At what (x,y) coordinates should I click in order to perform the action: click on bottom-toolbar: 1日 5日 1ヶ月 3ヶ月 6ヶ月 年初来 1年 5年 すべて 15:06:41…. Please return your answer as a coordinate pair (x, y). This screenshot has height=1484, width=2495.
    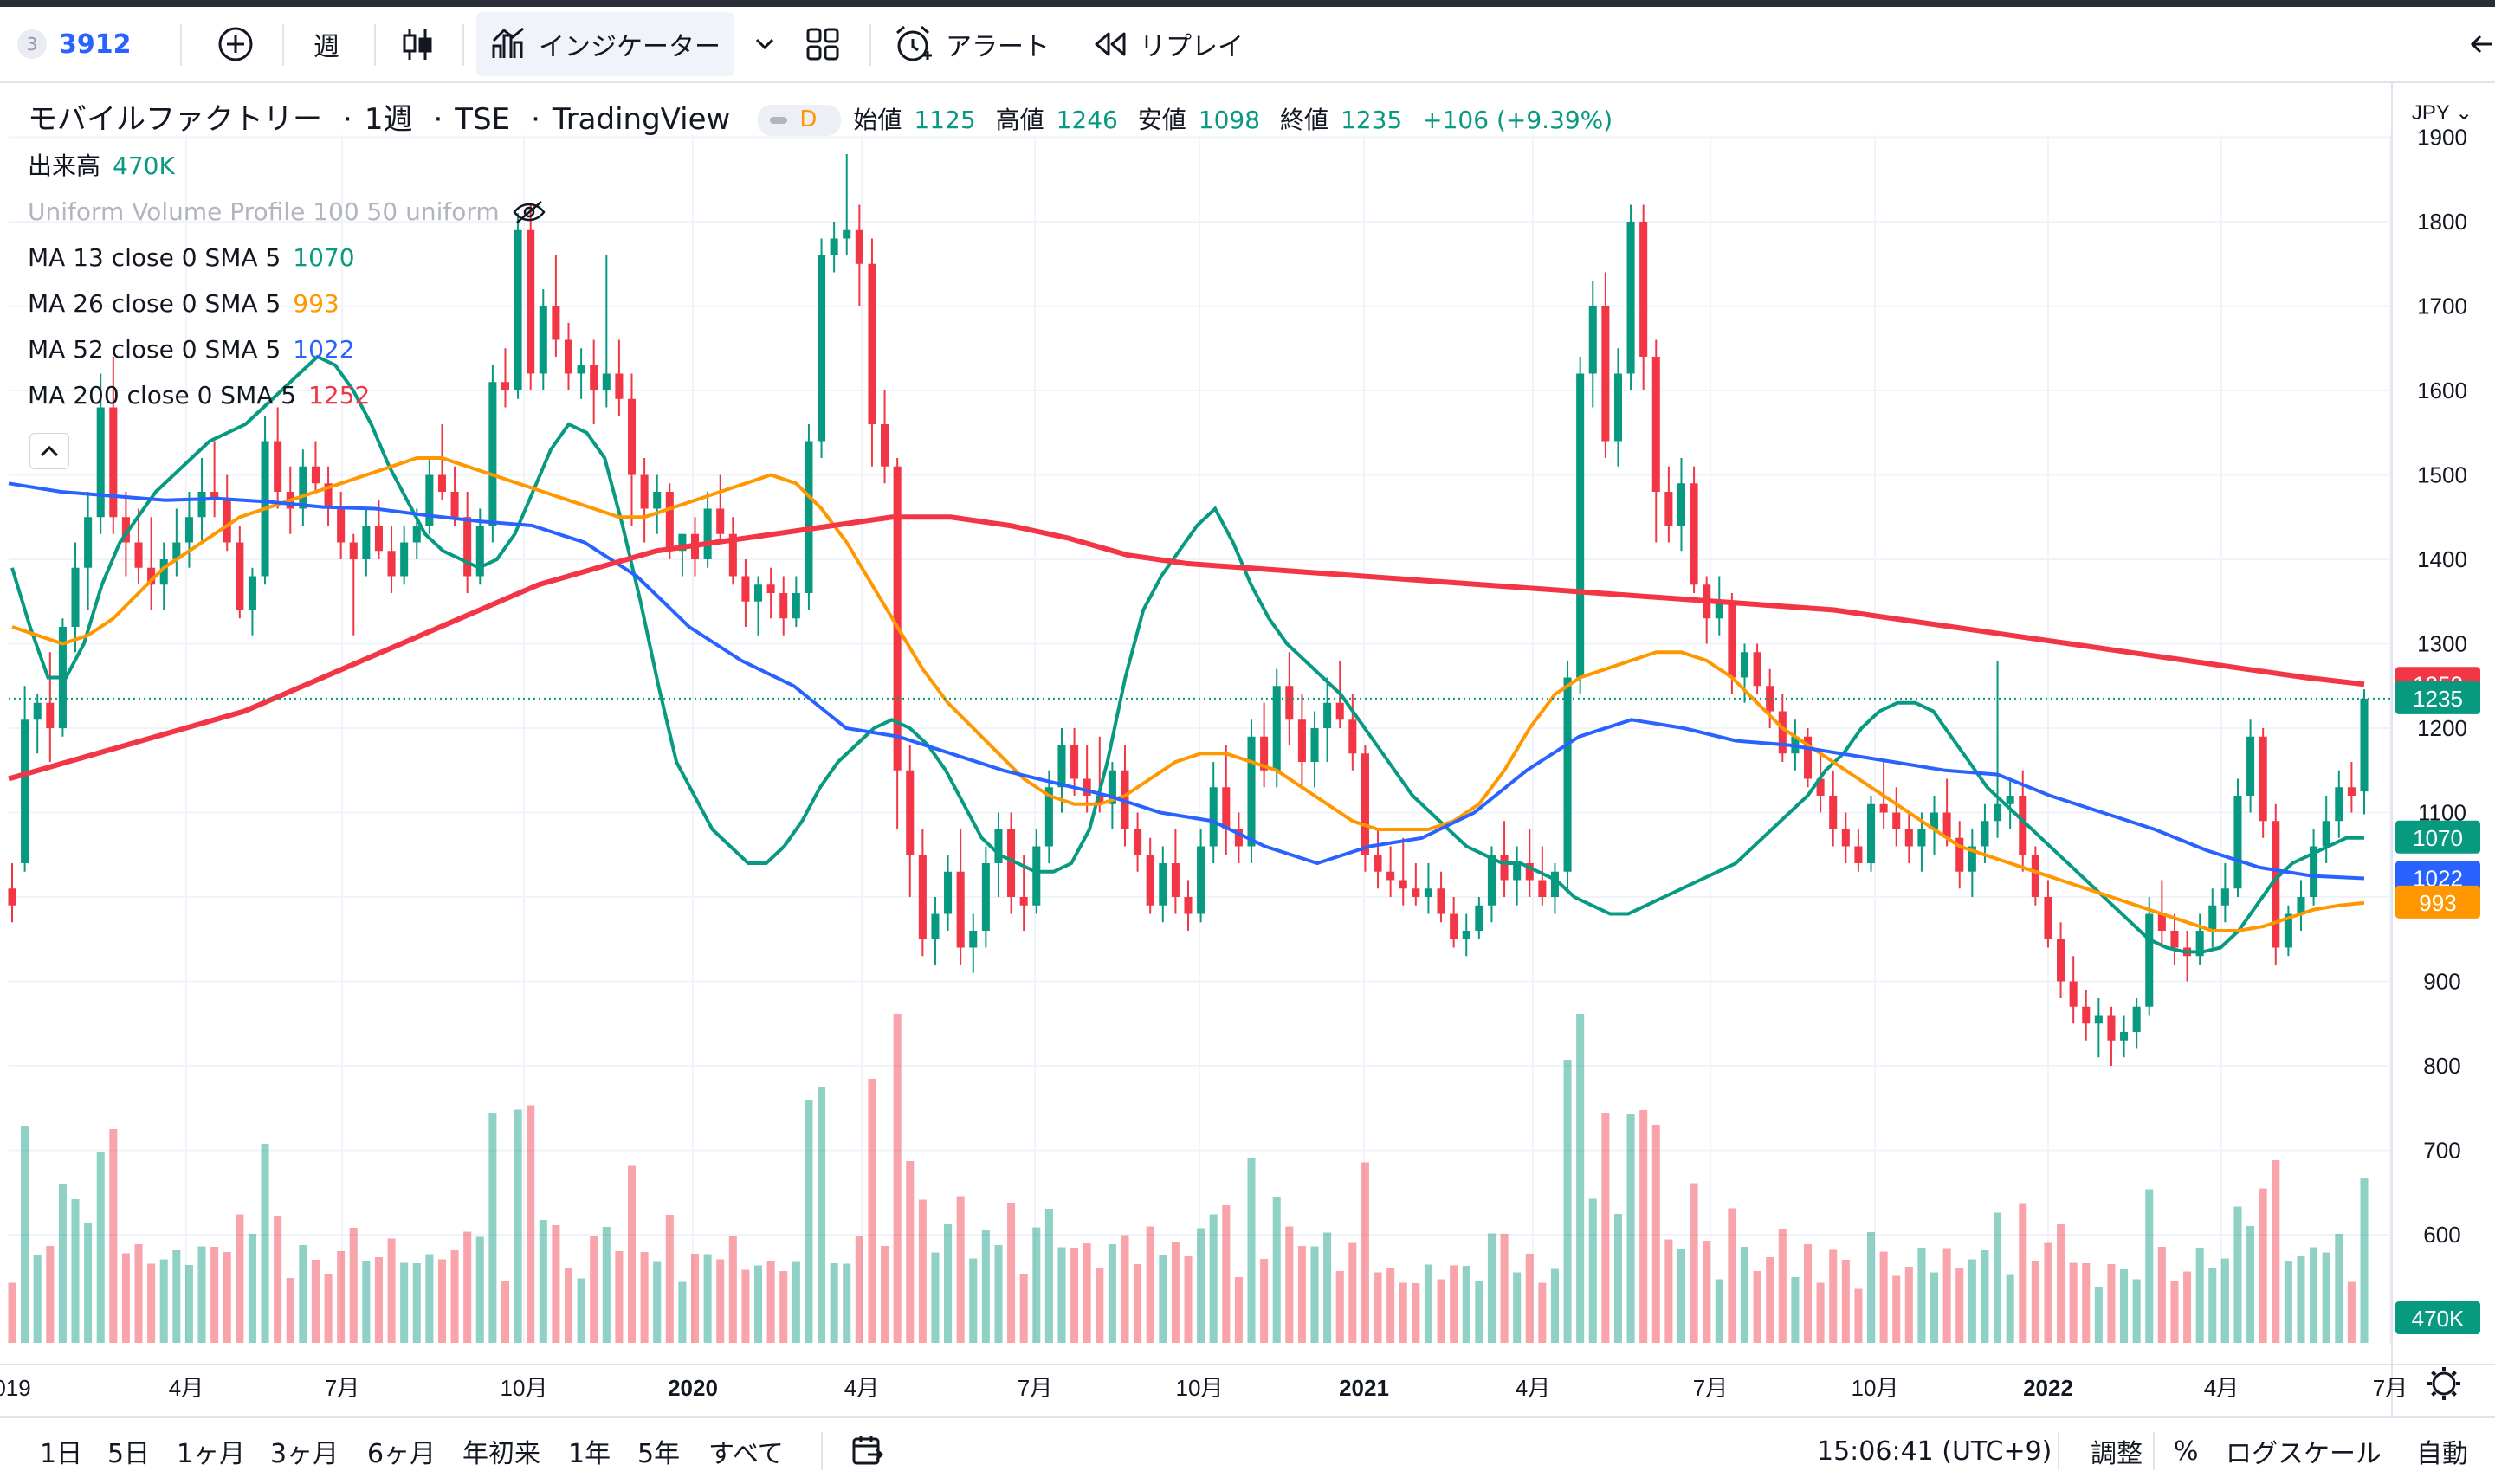
    Looking at the image, I should click on (1247, 1450).